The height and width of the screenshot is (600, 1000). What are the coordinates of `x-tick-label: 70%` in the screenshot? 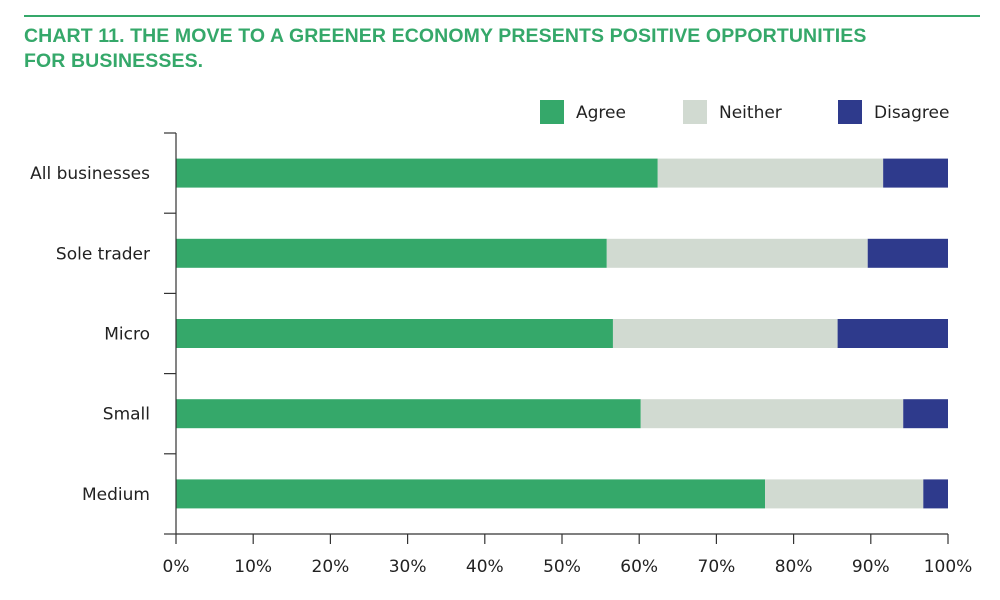 It's located at (717, 567).